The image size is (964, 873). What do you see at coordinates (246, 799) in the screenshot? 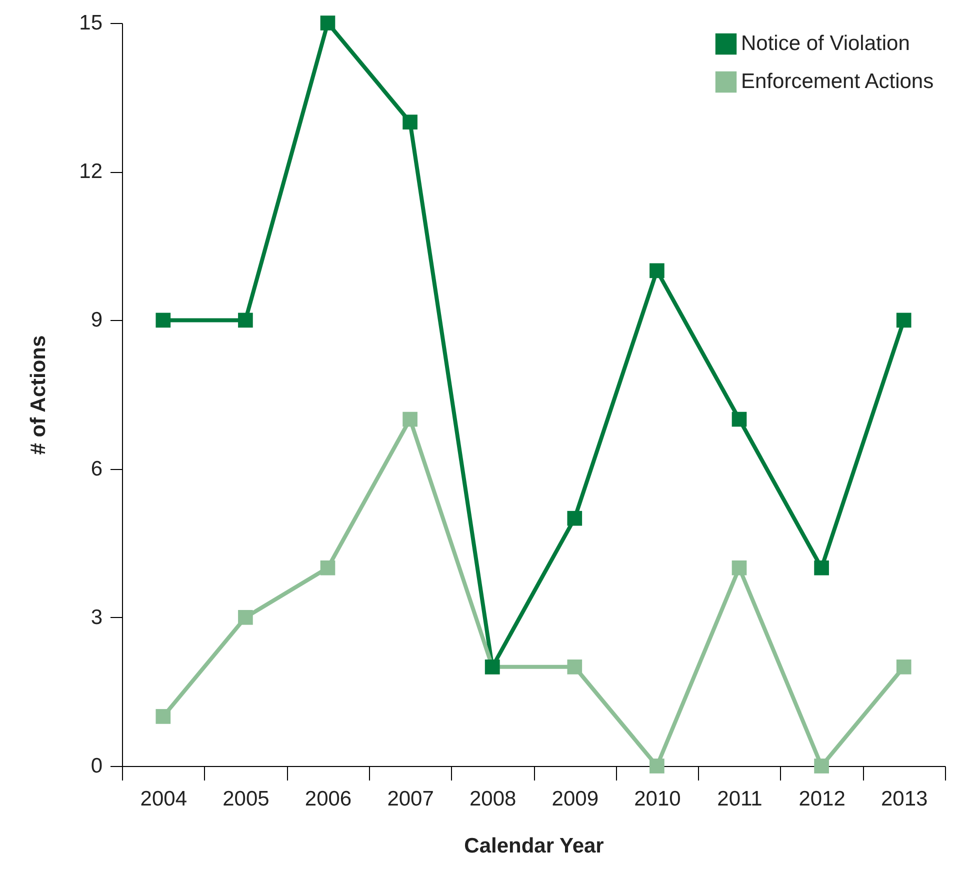
I see `x-tick-label: 2005` at bounding box center [246, 799].